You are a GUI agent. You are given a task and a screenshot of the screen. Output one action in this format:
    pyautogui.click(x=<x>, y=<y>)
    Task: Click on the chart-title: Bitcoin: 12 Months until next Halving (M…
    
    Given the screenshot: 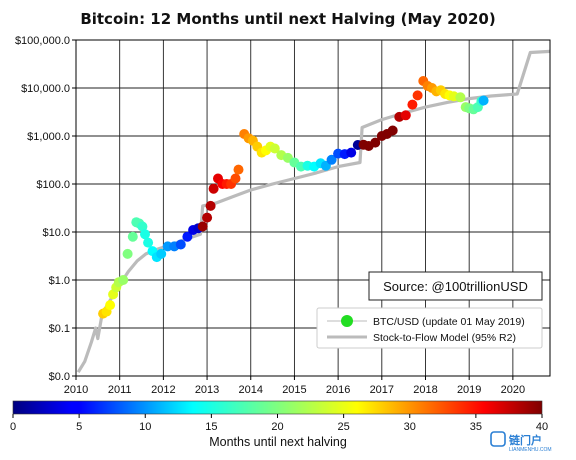 What is the action you would take?
    pyautogui.click(x=287, y=19)
    